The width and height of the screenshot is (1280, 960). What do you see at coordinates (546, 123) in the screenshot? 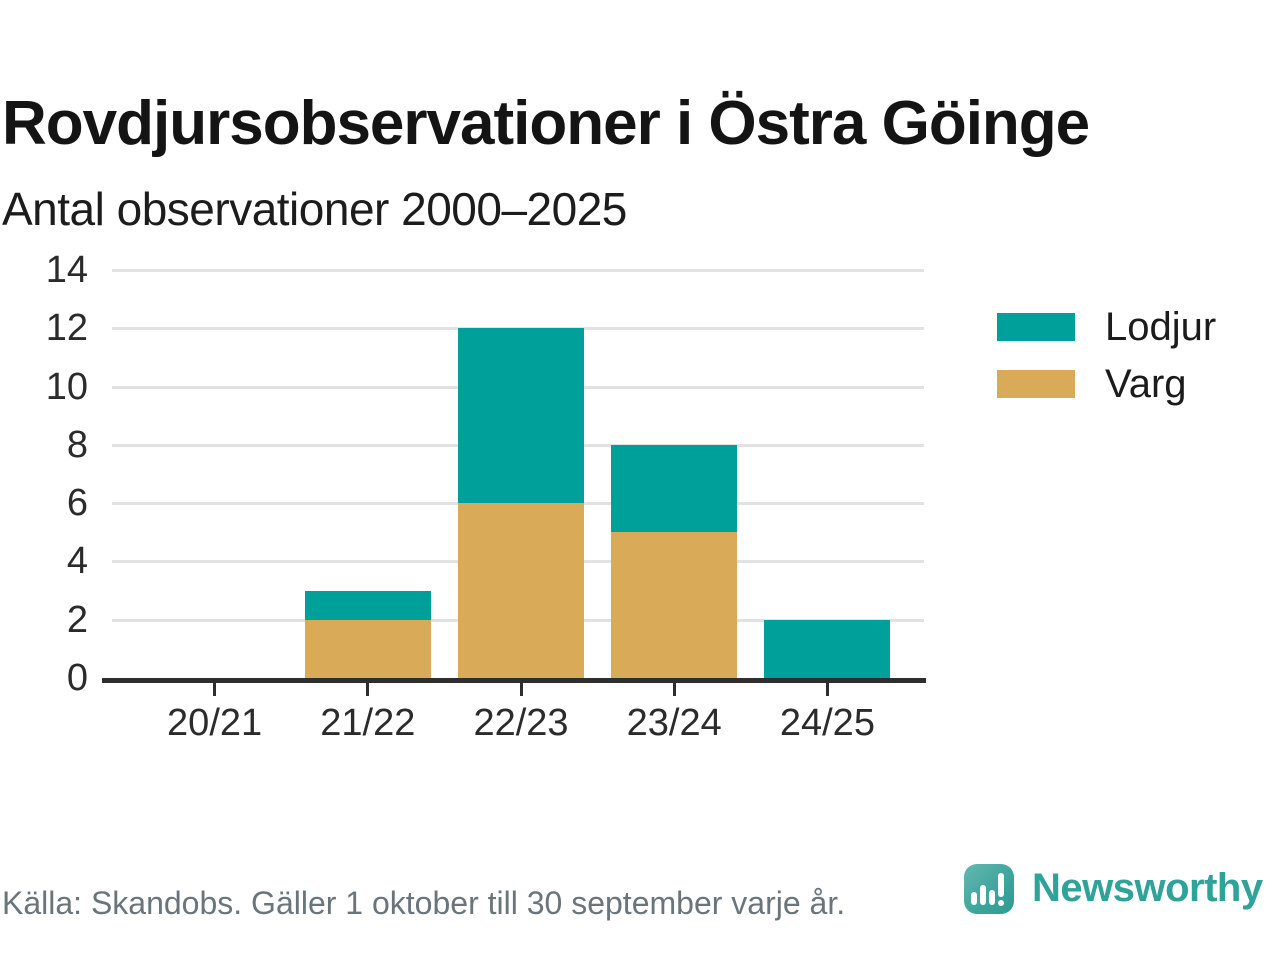
I see `chart-title: Rovdjursobservationer i Östra Göinge` at bounding box center [546, 123].